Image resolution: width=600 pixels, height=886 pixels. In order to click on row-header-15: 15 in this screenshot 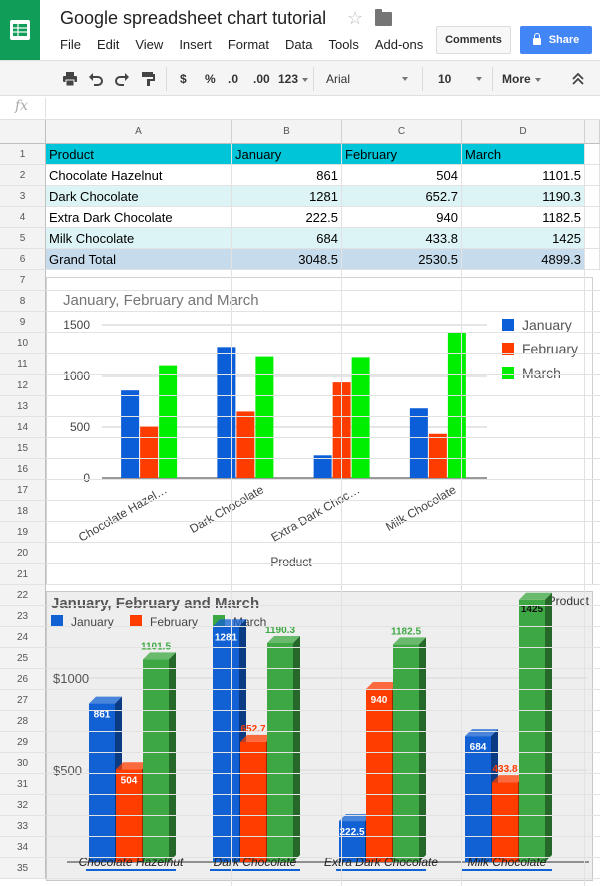, I will do `click(23, 448)`.